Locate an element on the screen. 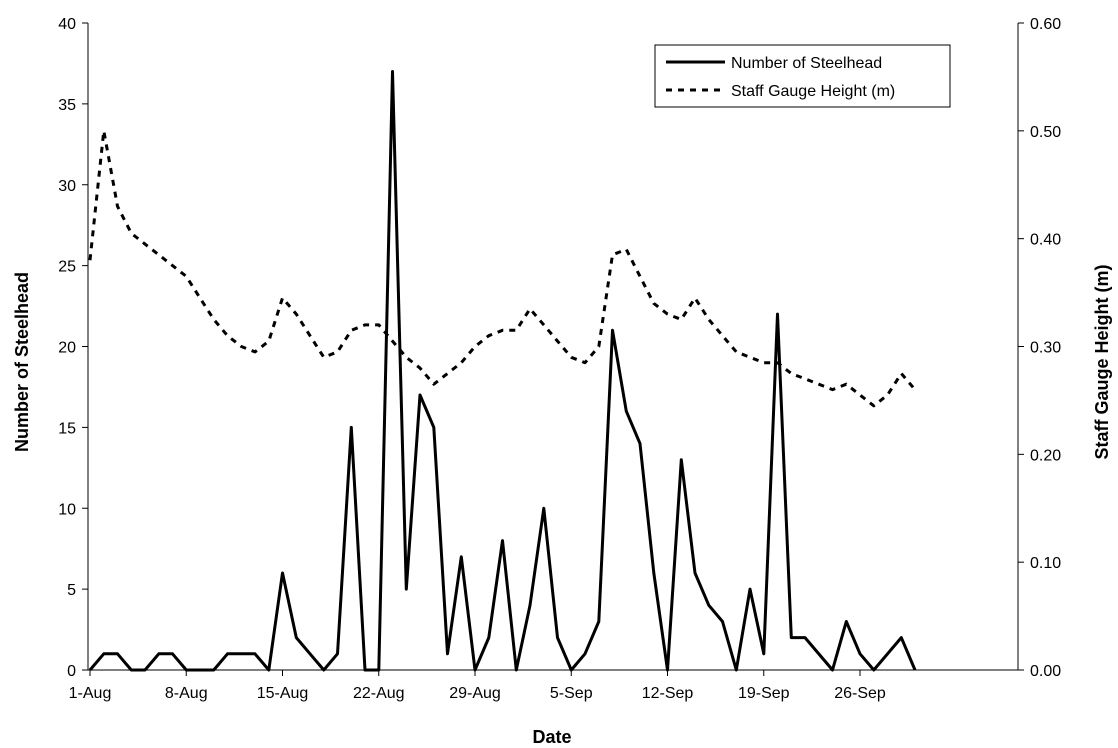  legend-box is located at coordinates (802, 76).